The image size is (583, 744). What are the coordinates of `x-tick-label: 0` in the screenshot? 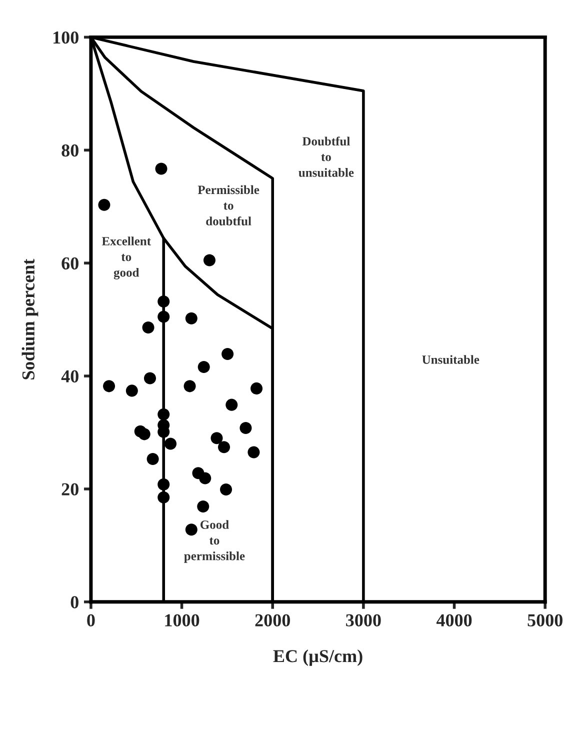 It's located at (91, 620).